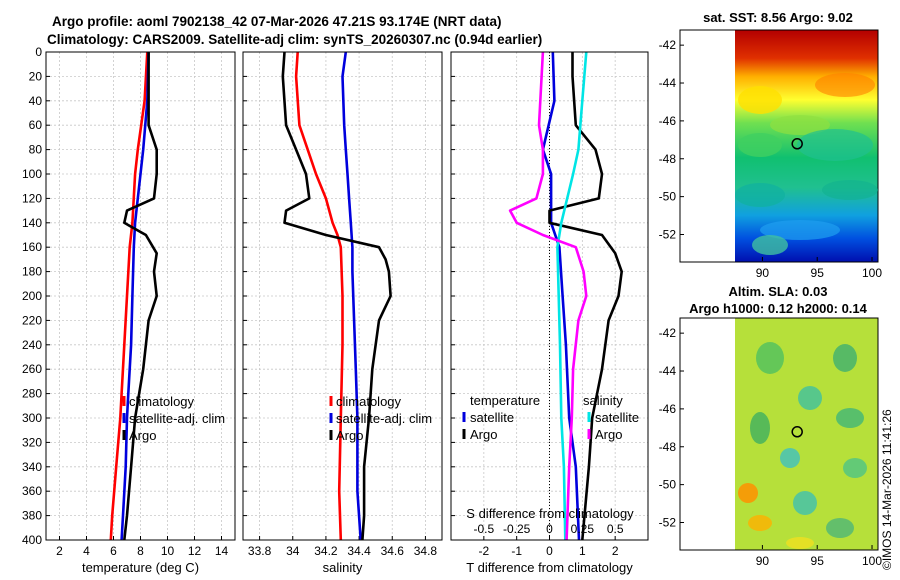 The width and height of the screenshot is (900, 580). Describe the element at coordinates (426, 551) in the screenshot. I see `x-tick-label: 34.8` at that location.